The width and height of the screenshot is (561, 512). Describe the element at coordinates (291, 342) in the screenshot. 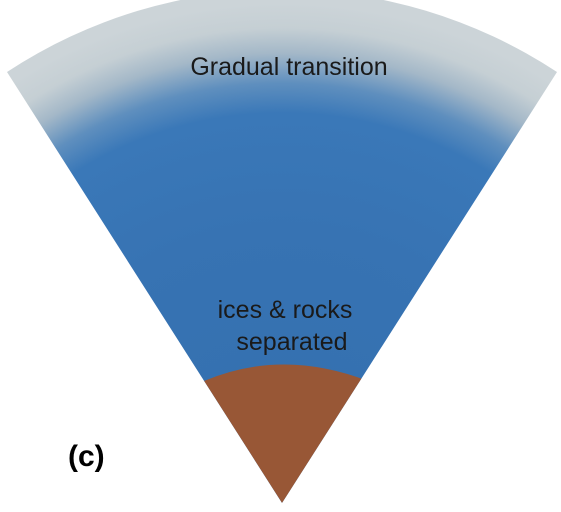

I see `inner-layer-label-line2: separated` at that location.